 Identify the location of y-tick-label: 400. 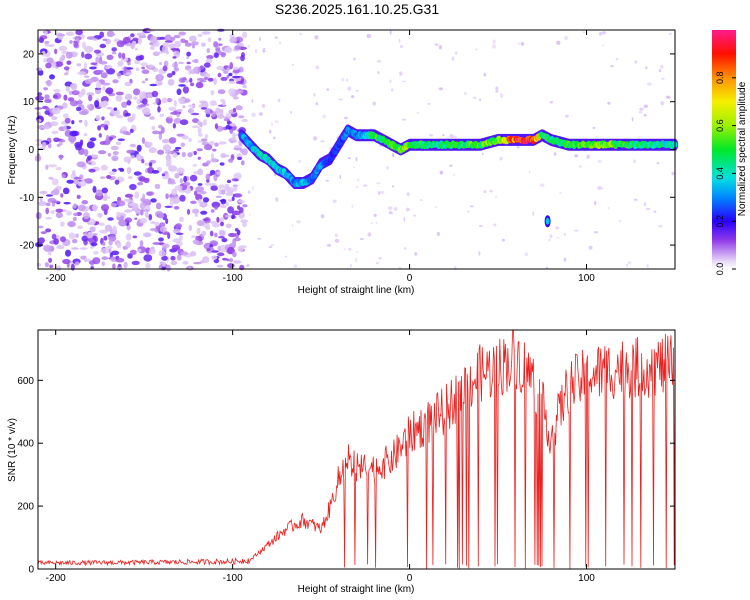
(25, 444).